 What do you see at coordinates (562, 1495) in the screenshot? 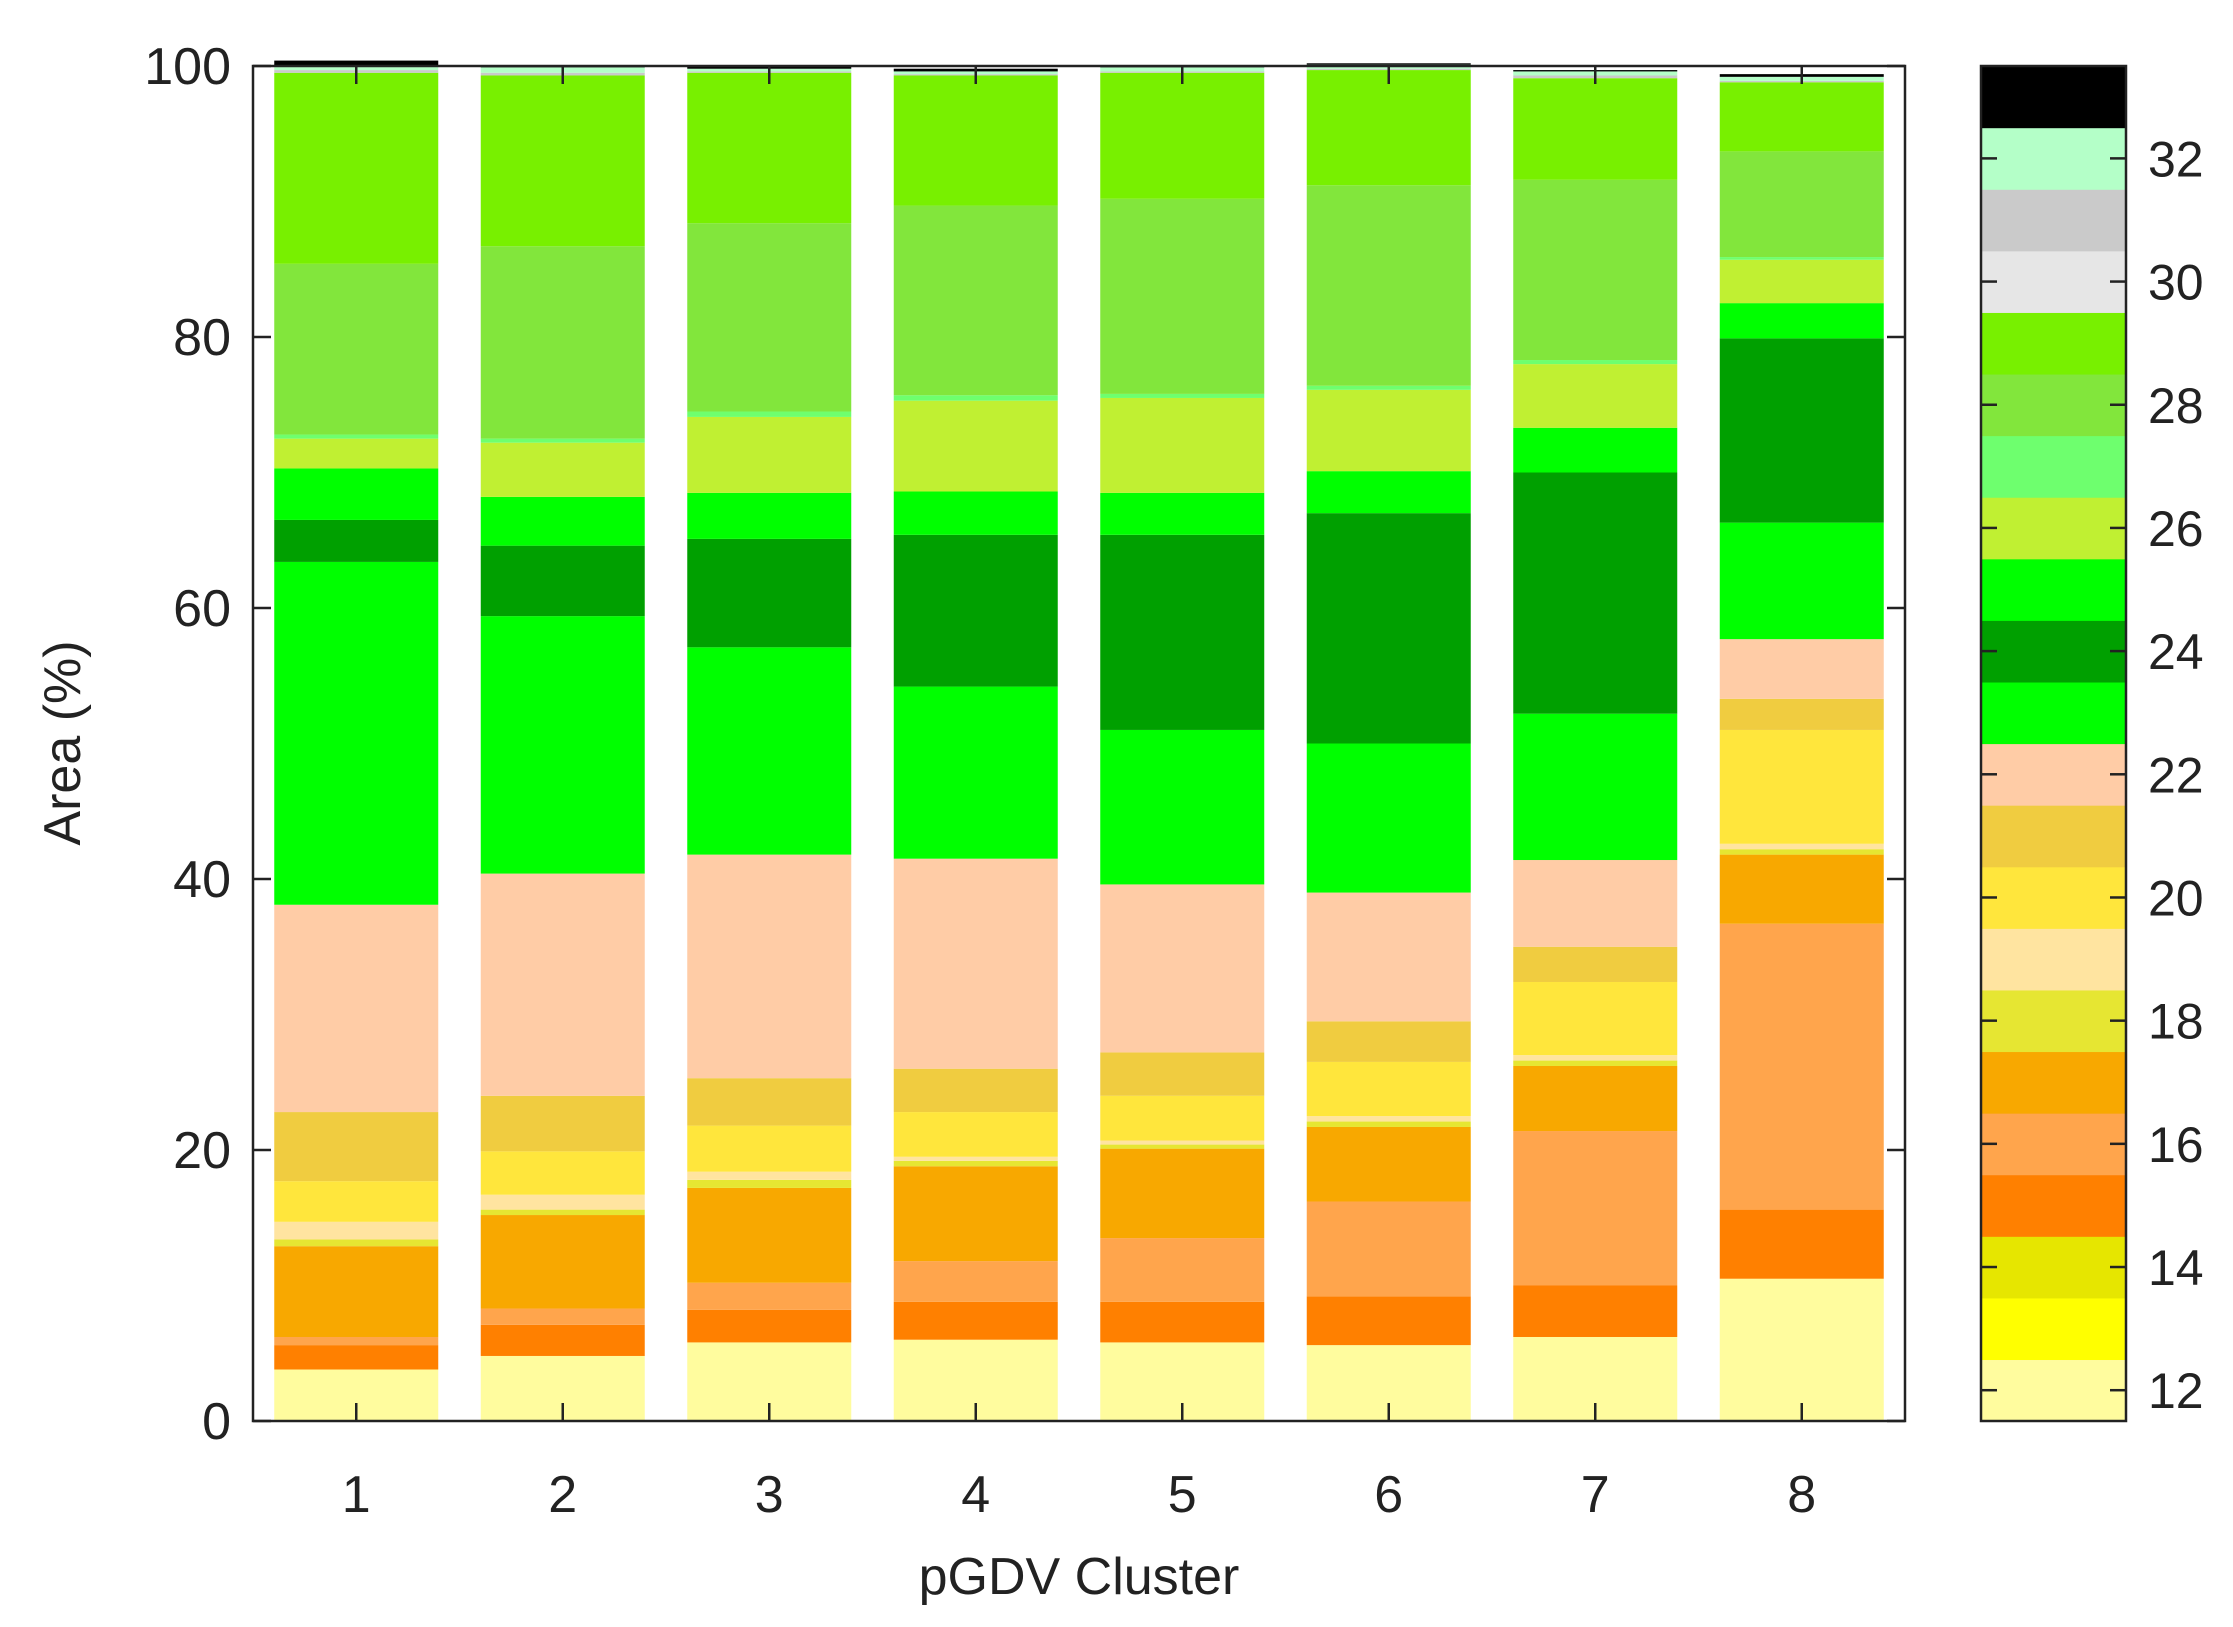
I see `x-tick-label-2: 2` at bounding box center [562, 1495].